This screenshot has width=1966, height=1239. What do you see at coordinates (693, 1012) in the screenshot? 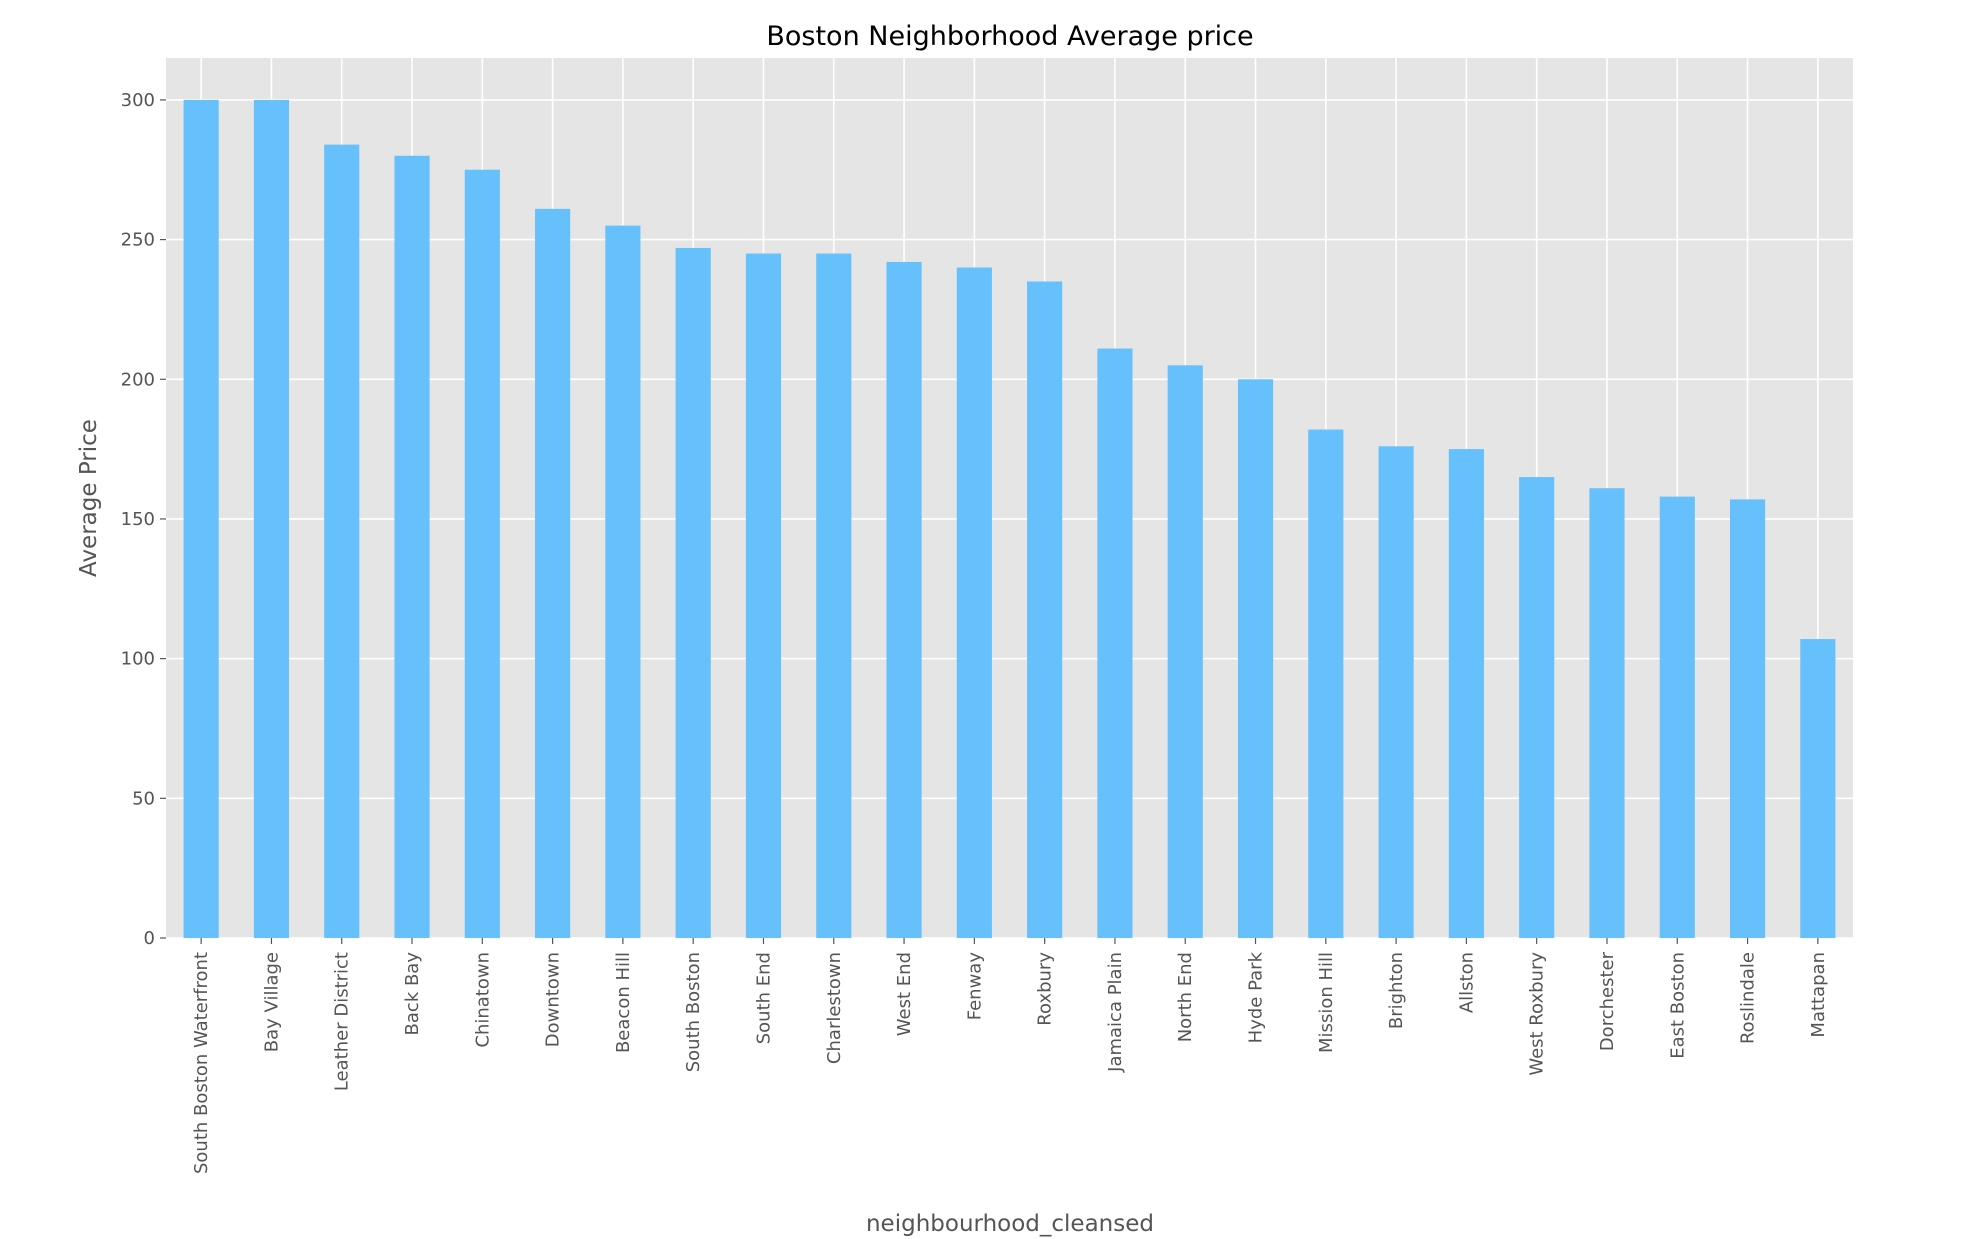
I see `x-tick-label: South Boston` at bounding box center [693, 1012].